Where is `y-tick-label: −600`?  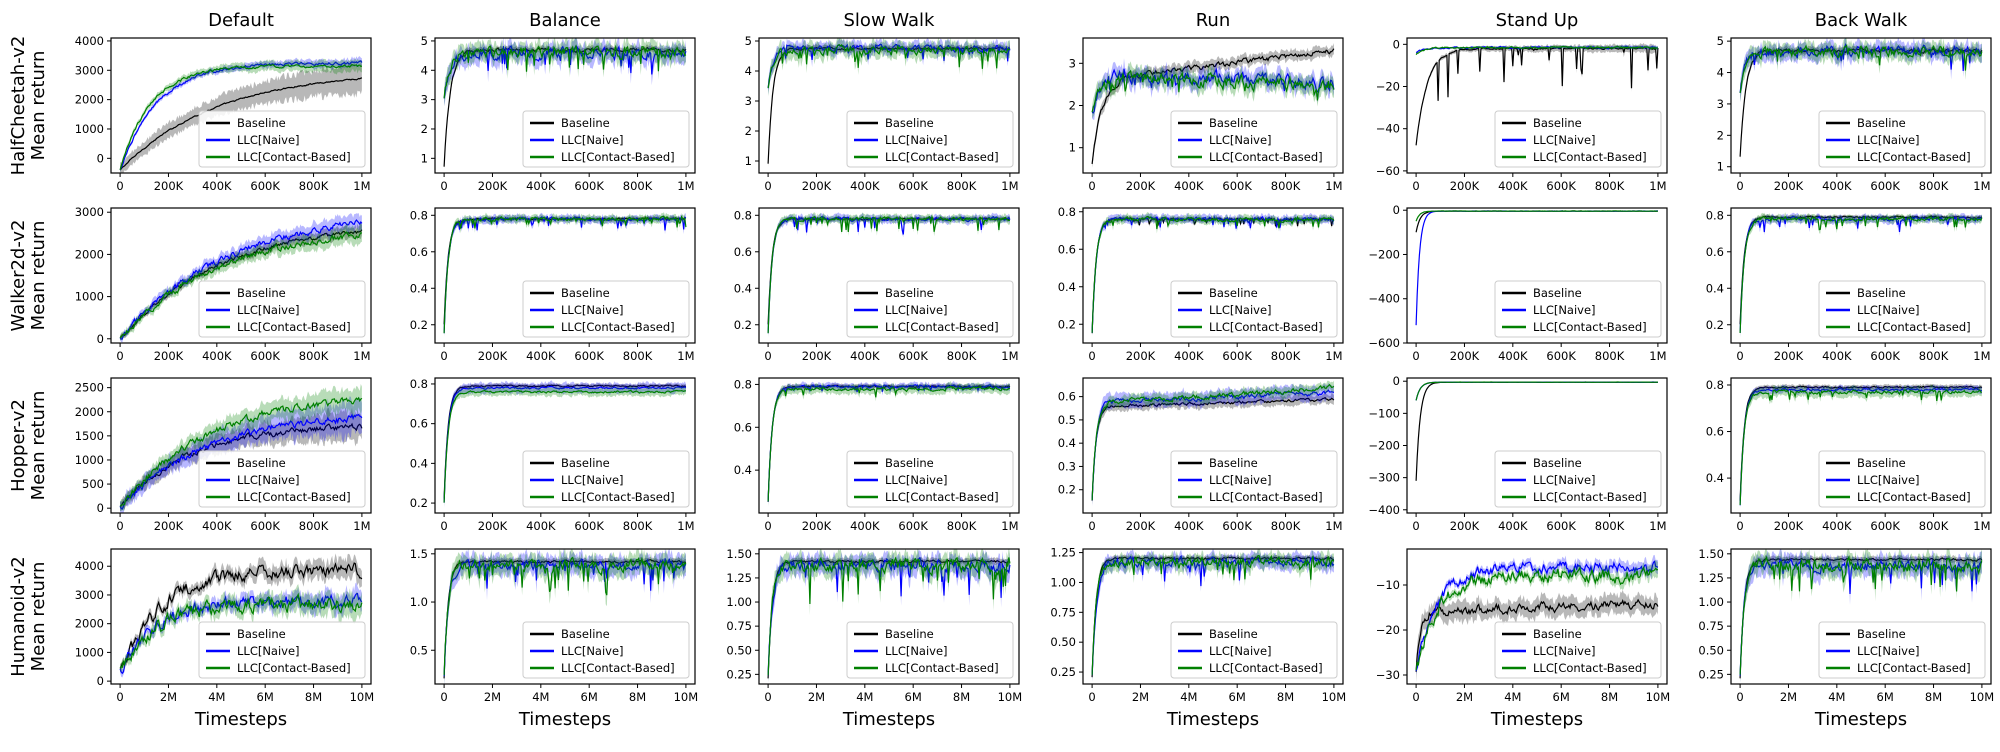 y-tick-label: −600 is located at coordinates (1384, 343).